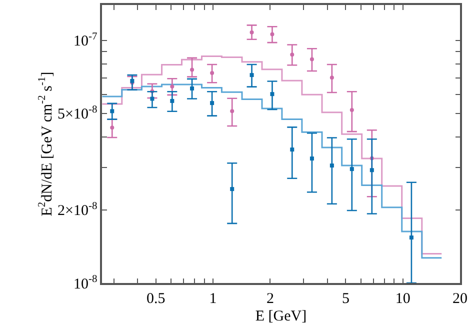 The height and width of the screenshot is (332, 471). Describe the element at coordinates (346, 298) in the screenshot. I see `x-tick-label: 5` at that location.